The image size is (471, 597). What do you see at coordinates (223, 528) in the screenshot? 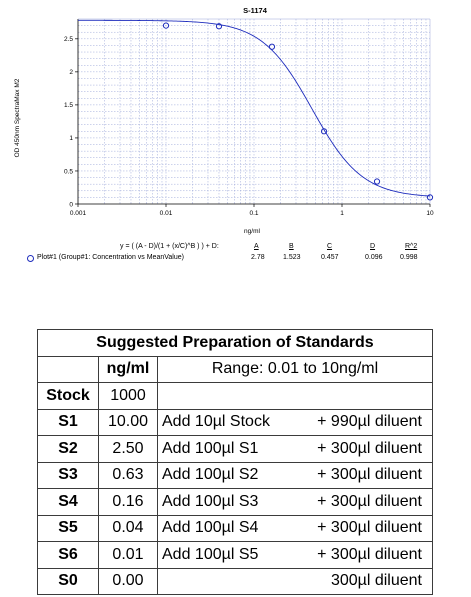
I see `row-action: Add 100µl S4` at bounding box center [223, 528].